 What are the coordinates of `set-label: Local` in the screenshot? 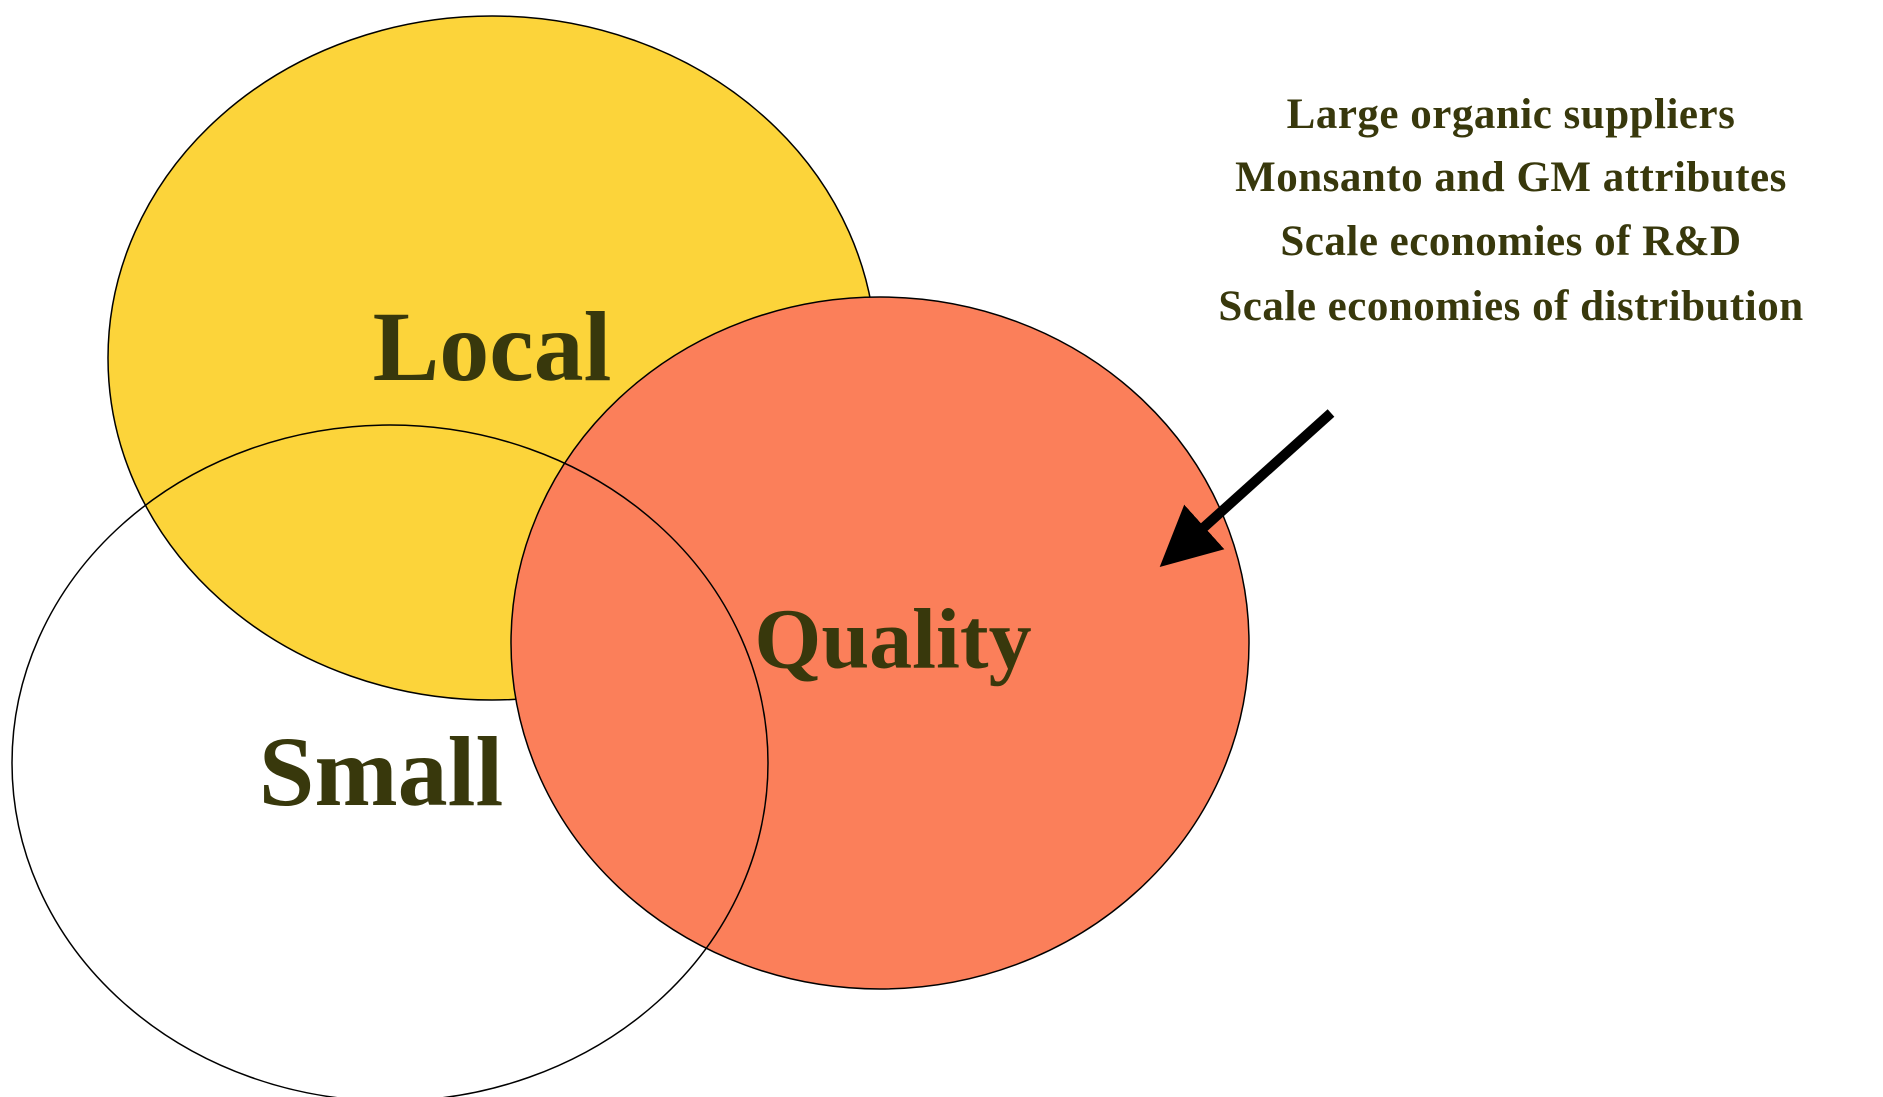 It's located at (492, 346).